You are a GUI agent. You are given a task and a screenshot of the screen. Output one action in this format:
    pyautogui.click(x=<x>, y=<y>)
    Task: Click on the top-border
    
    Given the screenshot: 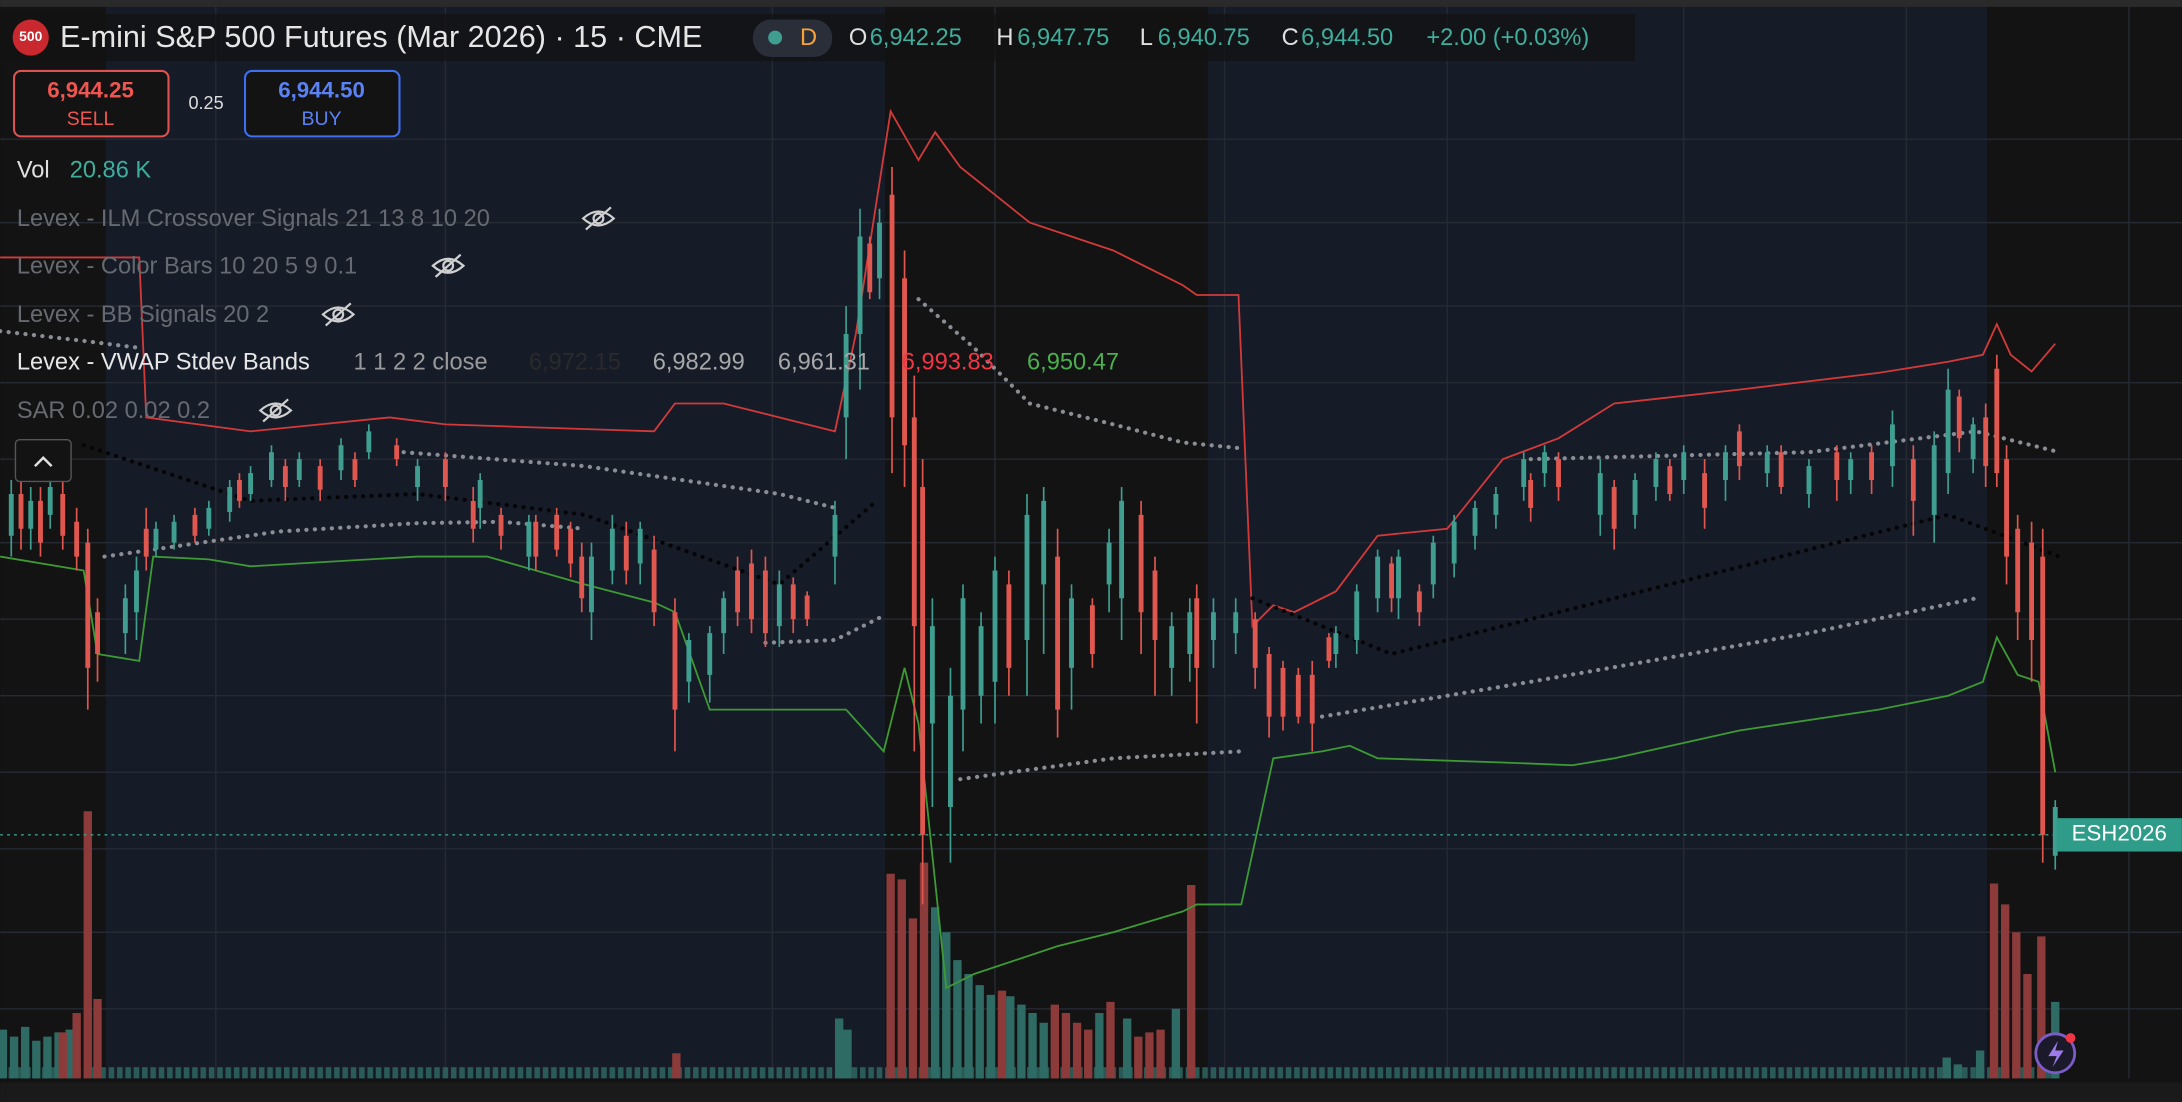 What is the action you would take?
    pyautogui.click(x=1091, y=3)
    